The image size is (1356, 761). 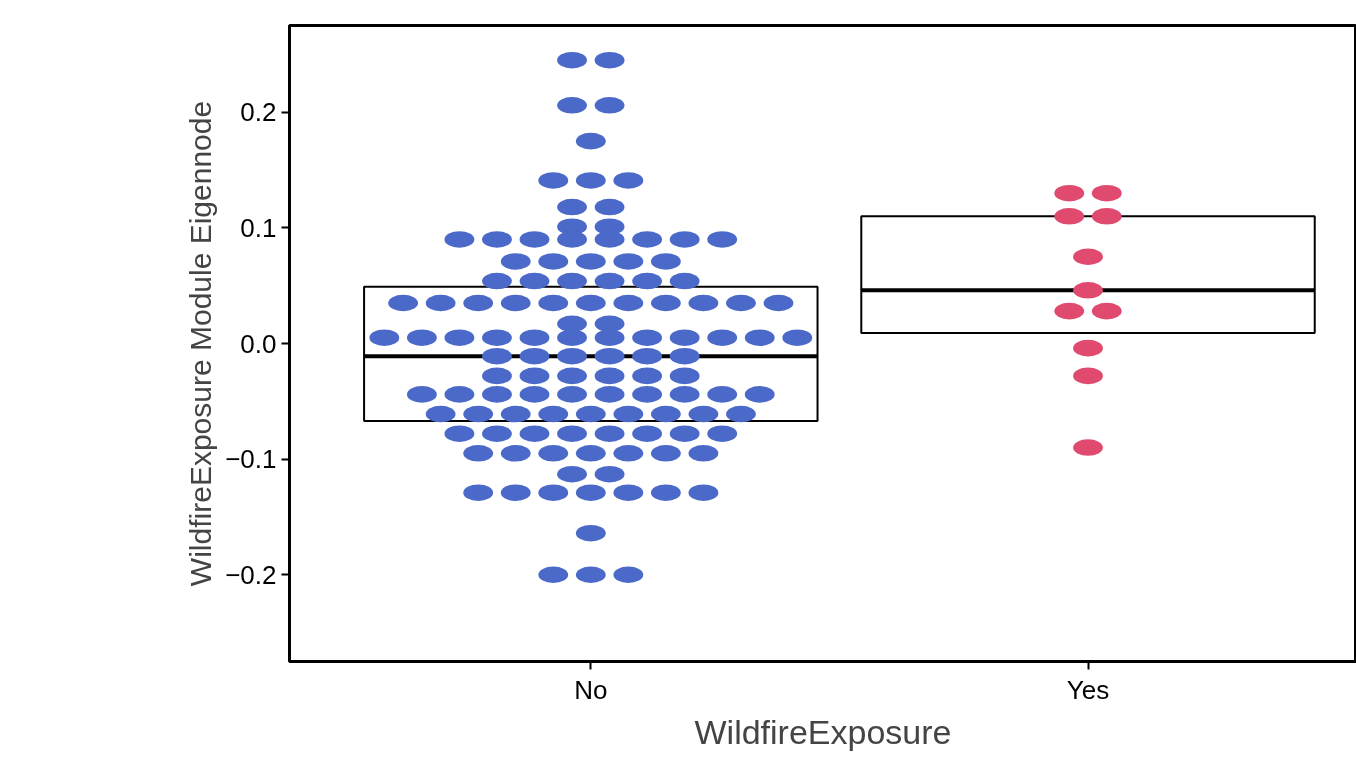 I want to click on x-tick-label: Yes, so click(x=1088, y=689).